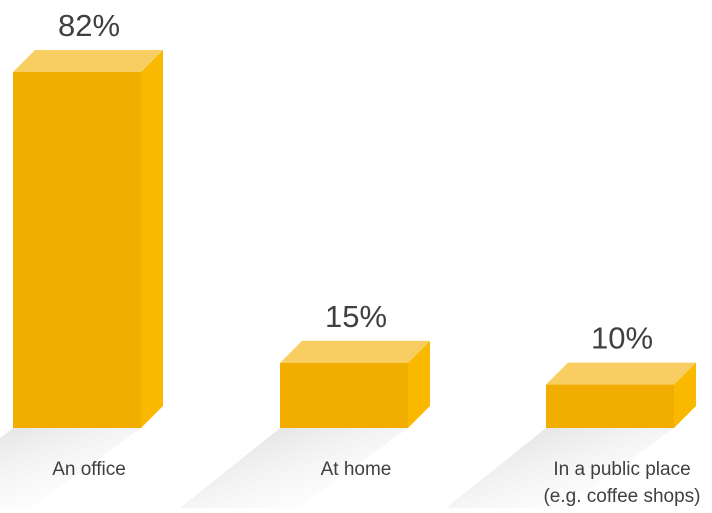 This screenshot has height=513, width=712. I want to click on category-label: At home, so click(356, 469).